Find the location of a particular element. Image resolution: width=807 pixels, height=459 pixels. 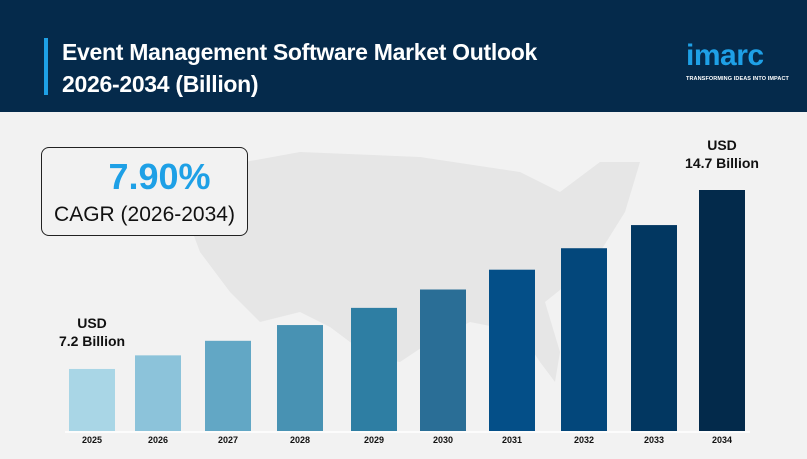

bar-2033 is located at coordinates (654, 328).